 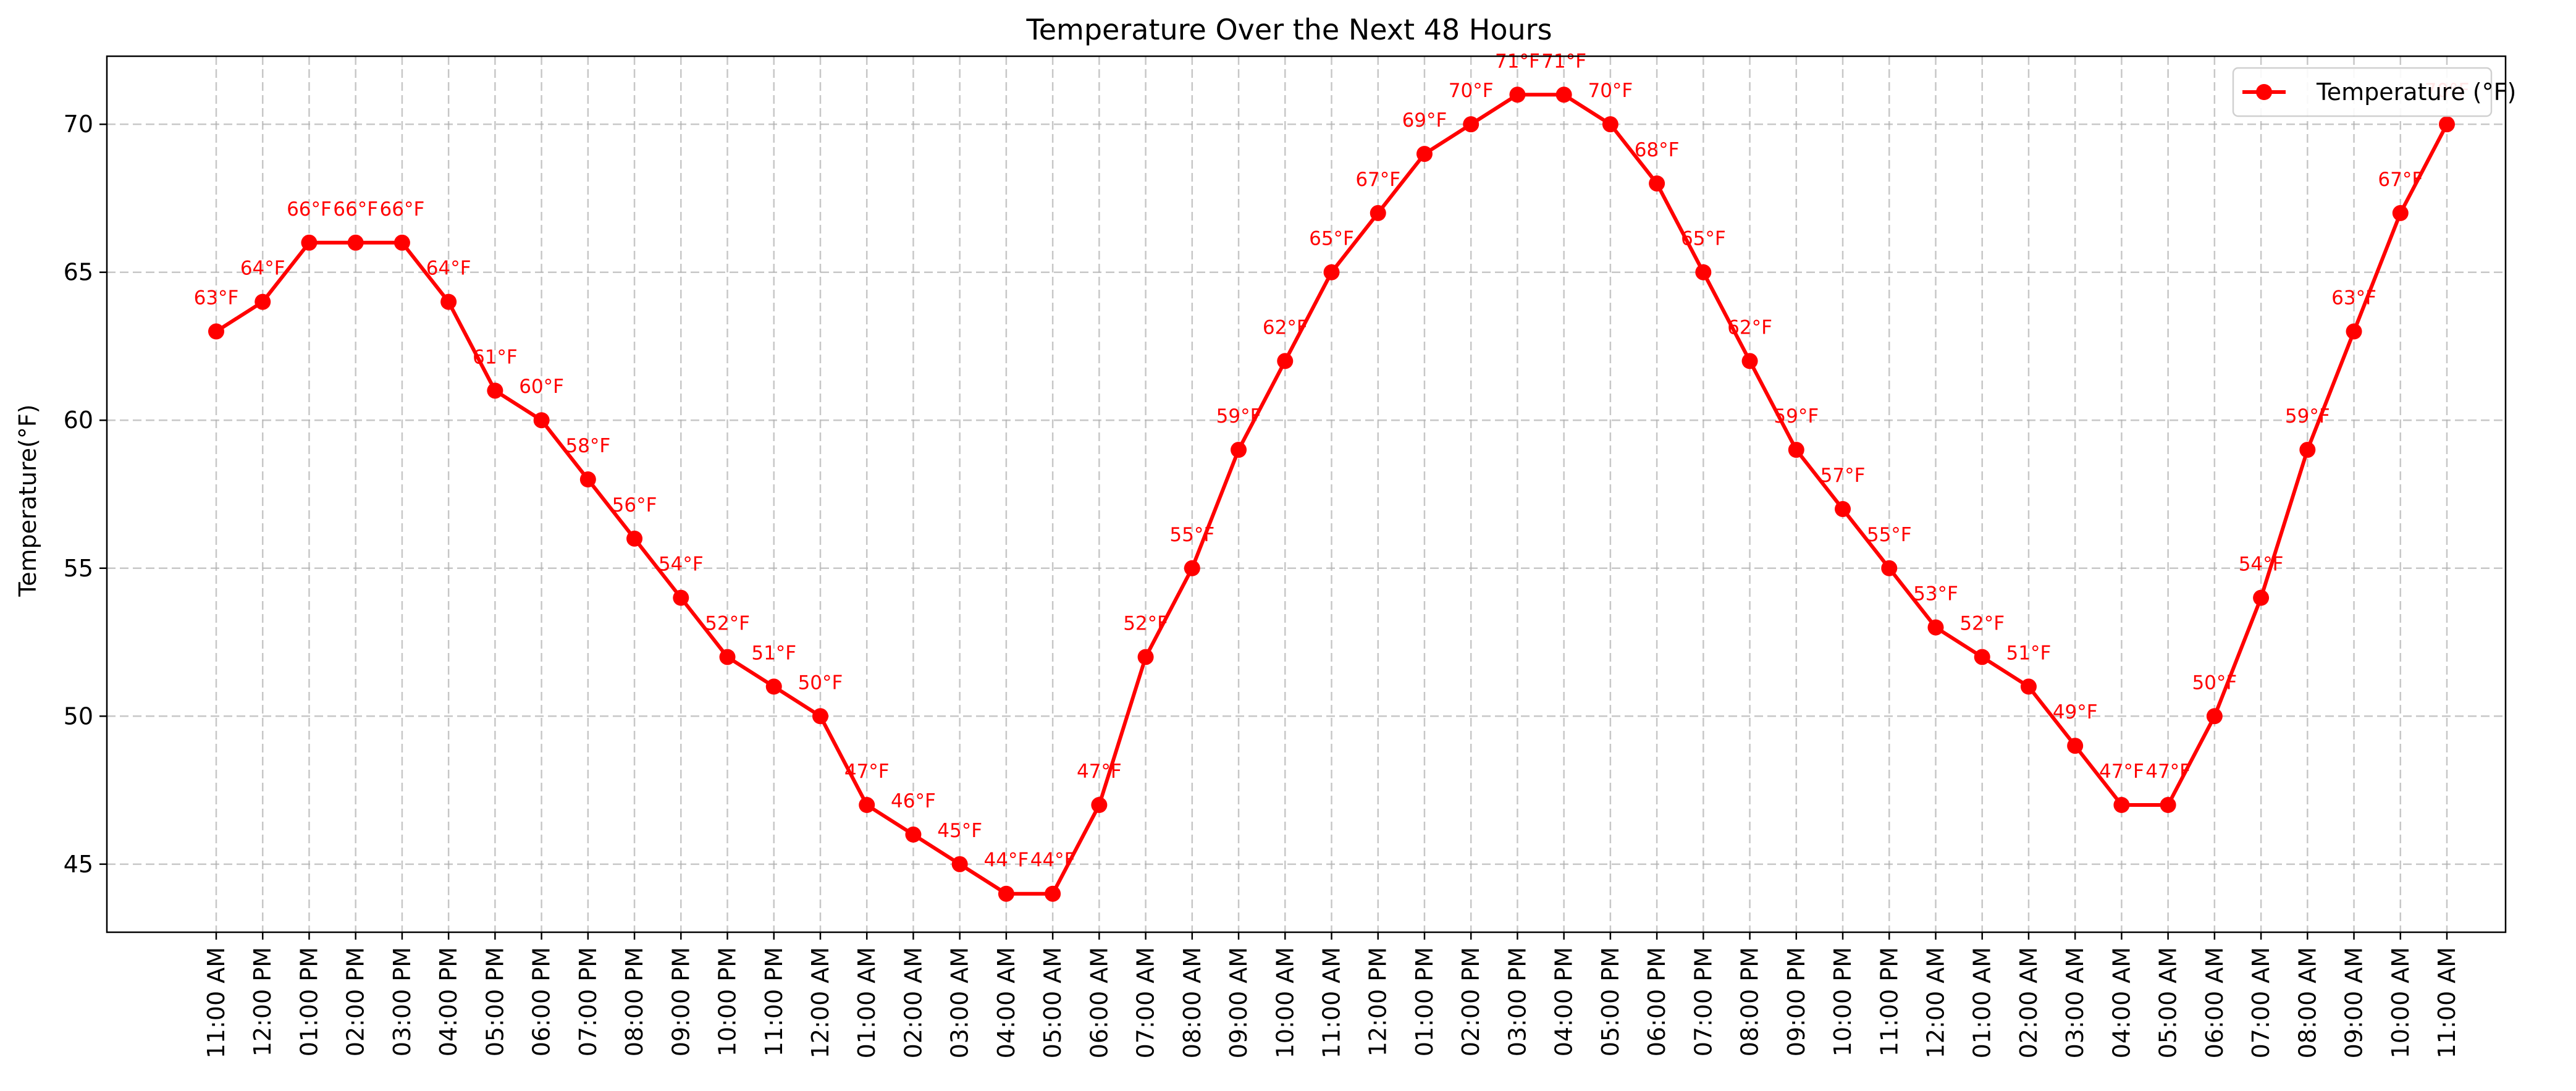 What do you see at coordinates (262, 1001) in the screenshot?
I see `x-tick-label: 12:00 PM` at bounding box center [262, 1001].